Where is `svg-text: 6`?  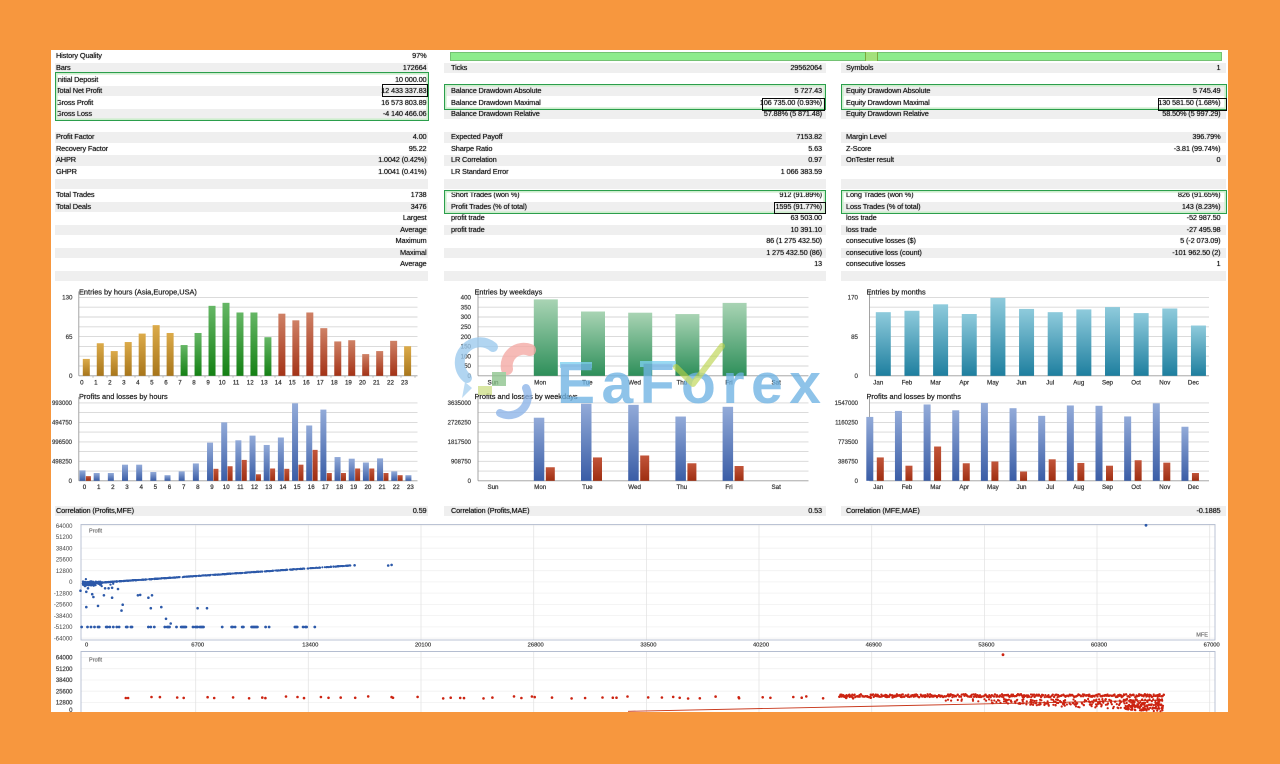 svg-text: 6 is located at coordinates (170, 487).